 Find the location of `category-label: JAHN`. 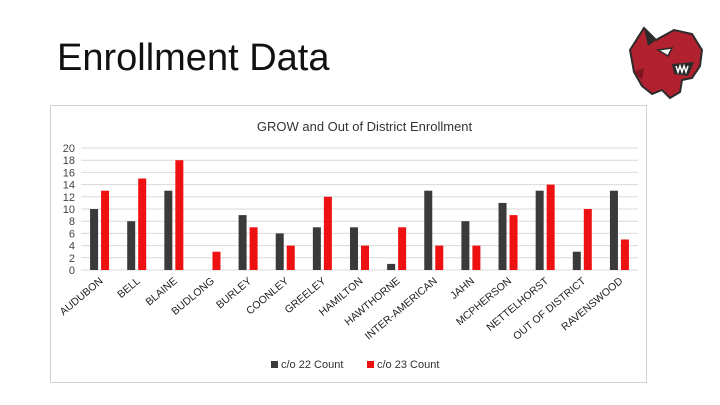

category-label: JAHN is located at coordinates (462, 288).